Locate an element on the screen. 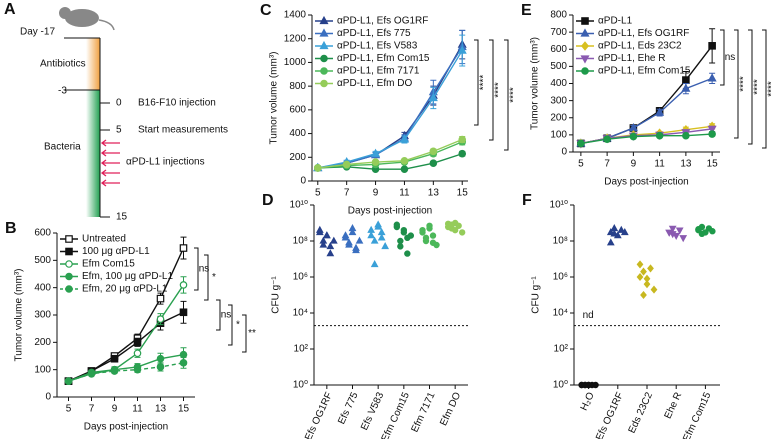 Image resolution: width=777 pixels, height=439 pixels. y-tick-label: 10⁶ is located at coordinates (560, 277).